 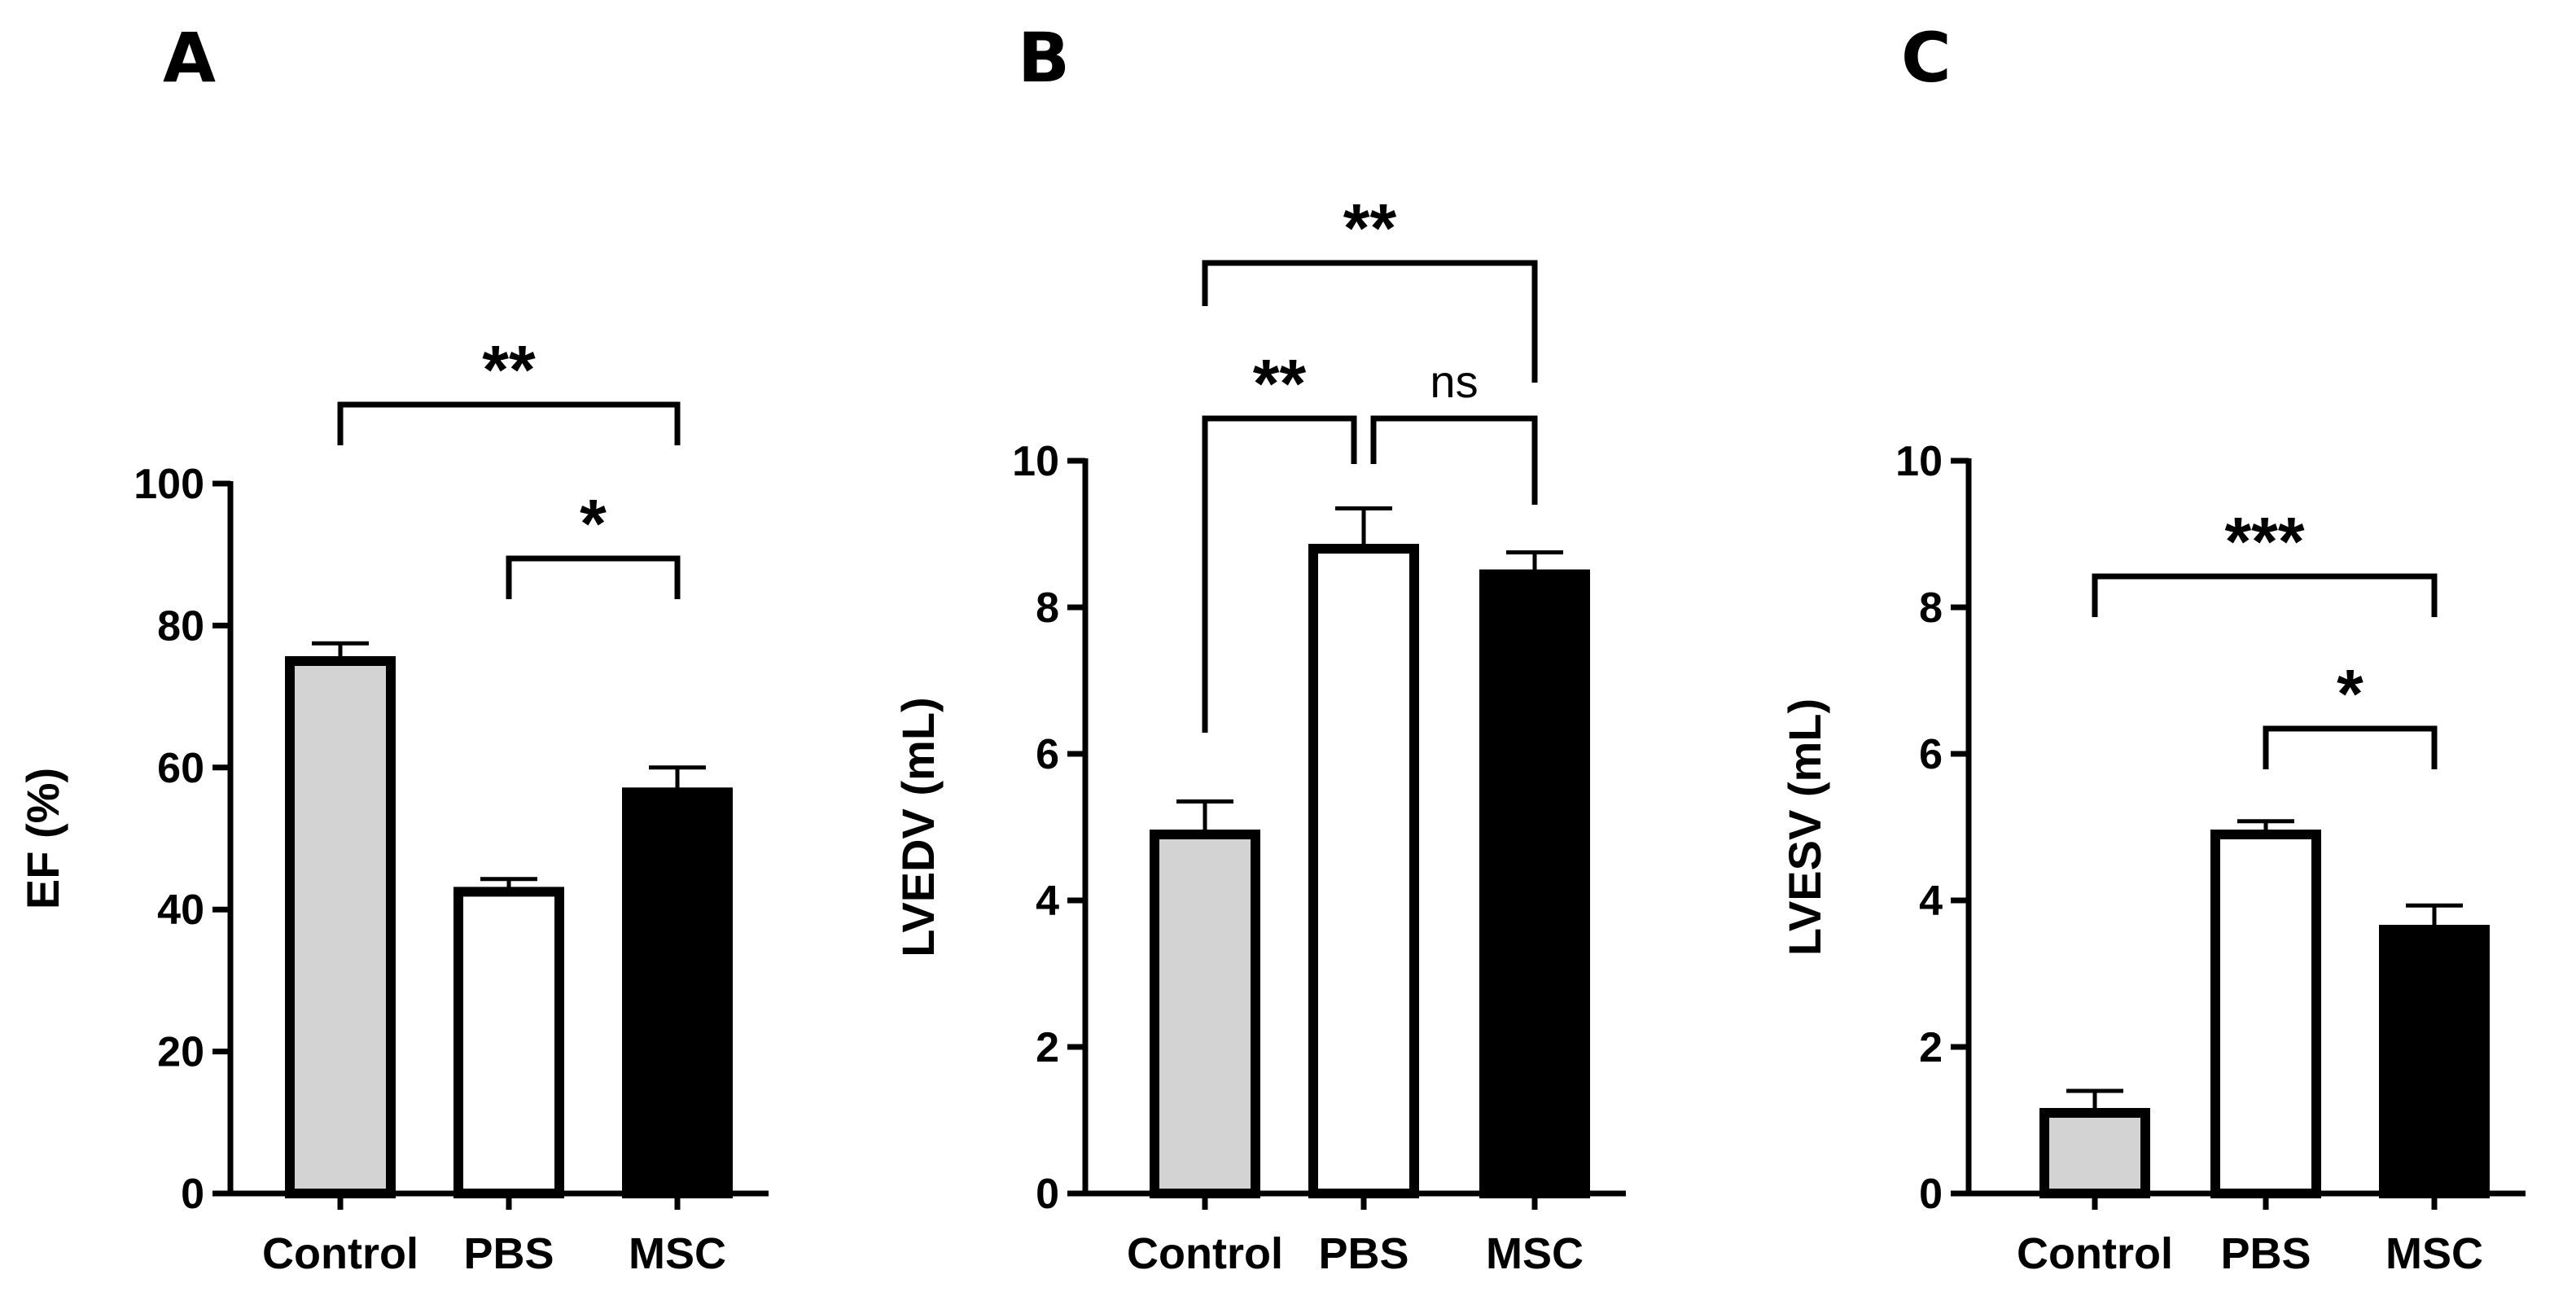 What do you see at coordinates (2264, 541) in the screenshot?
I see `significance-label: ***` at bounding box center [2264, 541].